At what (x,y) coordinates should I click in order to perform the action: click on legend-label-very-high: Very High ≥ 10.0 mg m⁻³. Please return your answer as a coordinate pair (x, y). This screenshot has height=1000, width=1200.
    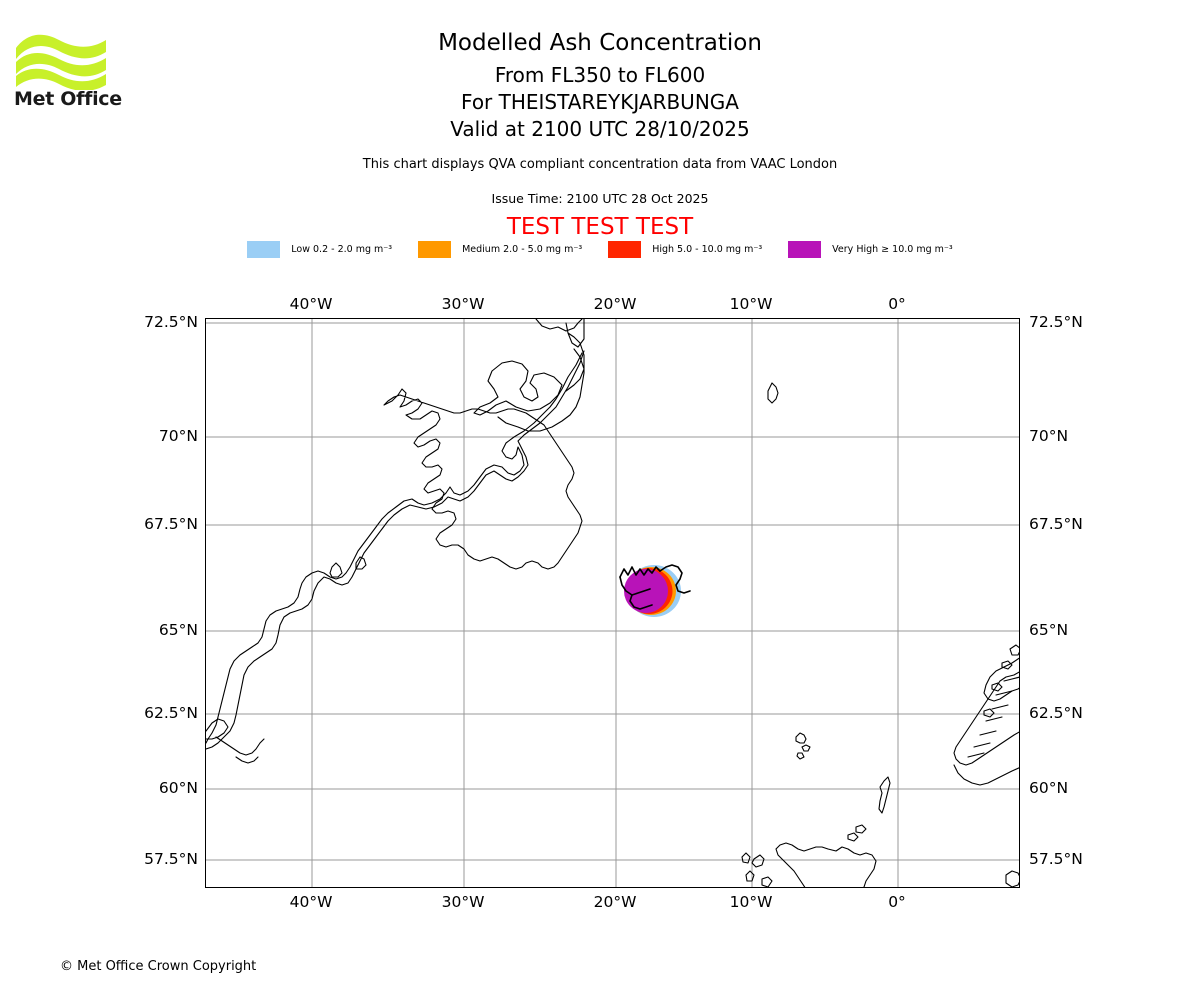
    Looking at the image, I should click on (892, 249).